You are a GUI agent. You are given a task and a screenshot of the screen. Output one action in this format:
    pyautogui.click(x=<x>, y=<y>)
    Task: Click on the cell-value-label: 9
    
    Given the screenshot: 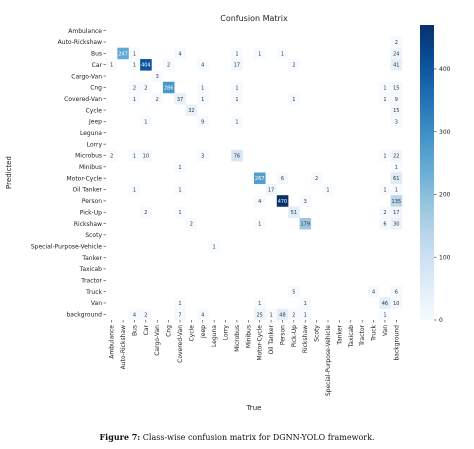 What is the action you would take?
    pyautogui.click(x=396, y=100)
    